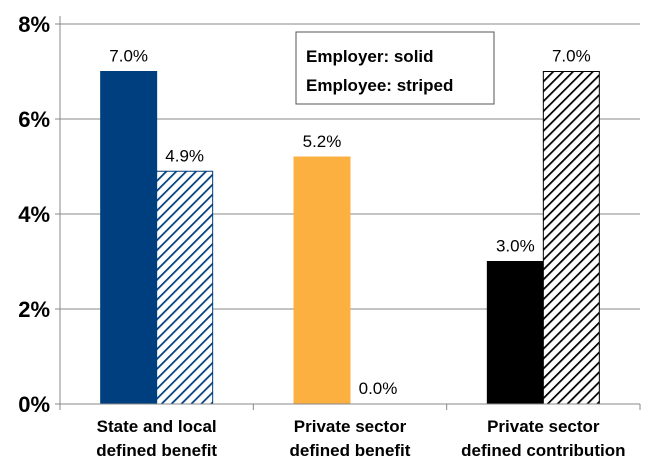 The image size is (652, 466). What do you see at coordinates (34, 24) in the screenshot?
I see `y-tick-label: 8%` at bounding box center [34, 24].